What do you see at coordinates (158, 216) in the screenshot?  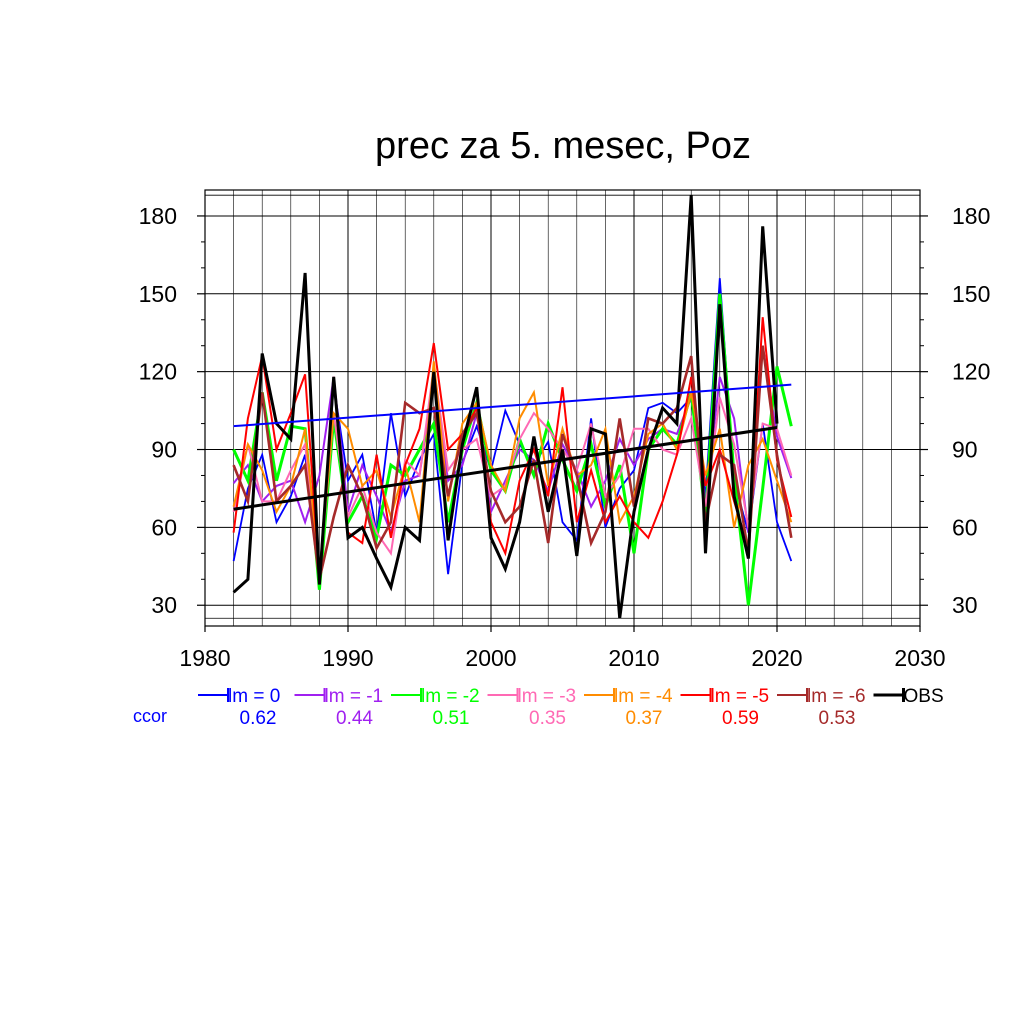 I see `y-tick-label-left: 180` at bounding box center [158, 216].